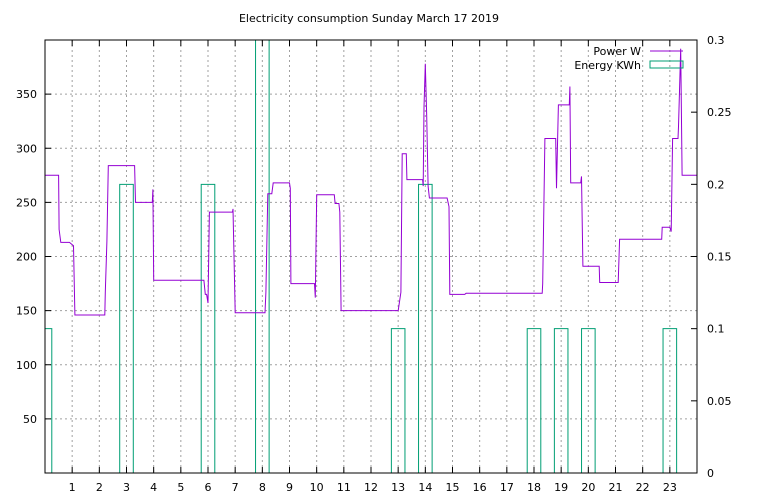  I want to click on y-tick-label: 100, so click(26, 365).